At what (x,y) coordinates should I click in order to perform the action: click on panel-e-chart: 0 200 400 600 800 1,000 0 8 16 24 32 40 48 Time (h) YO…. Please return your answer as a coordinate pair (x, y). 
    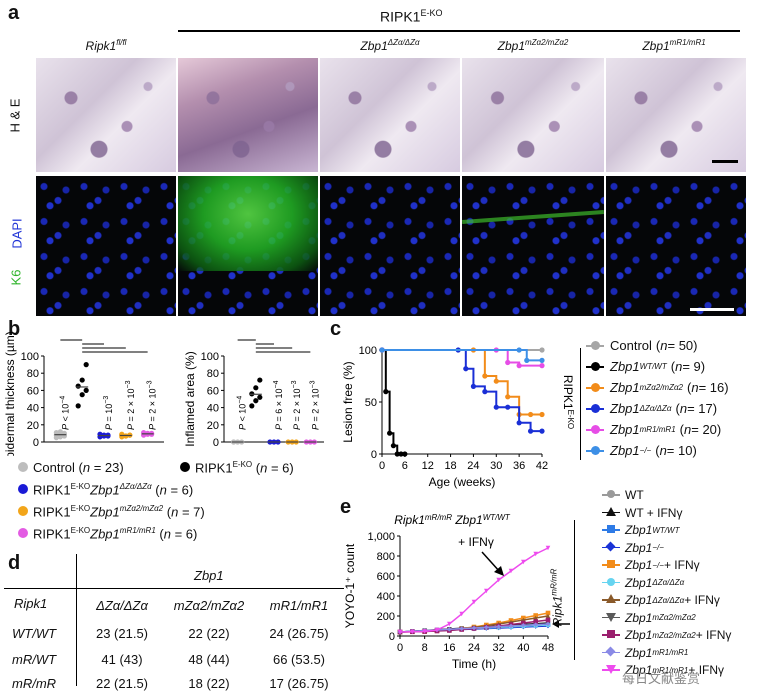
    Looking at the image, I should click on (456, 592).